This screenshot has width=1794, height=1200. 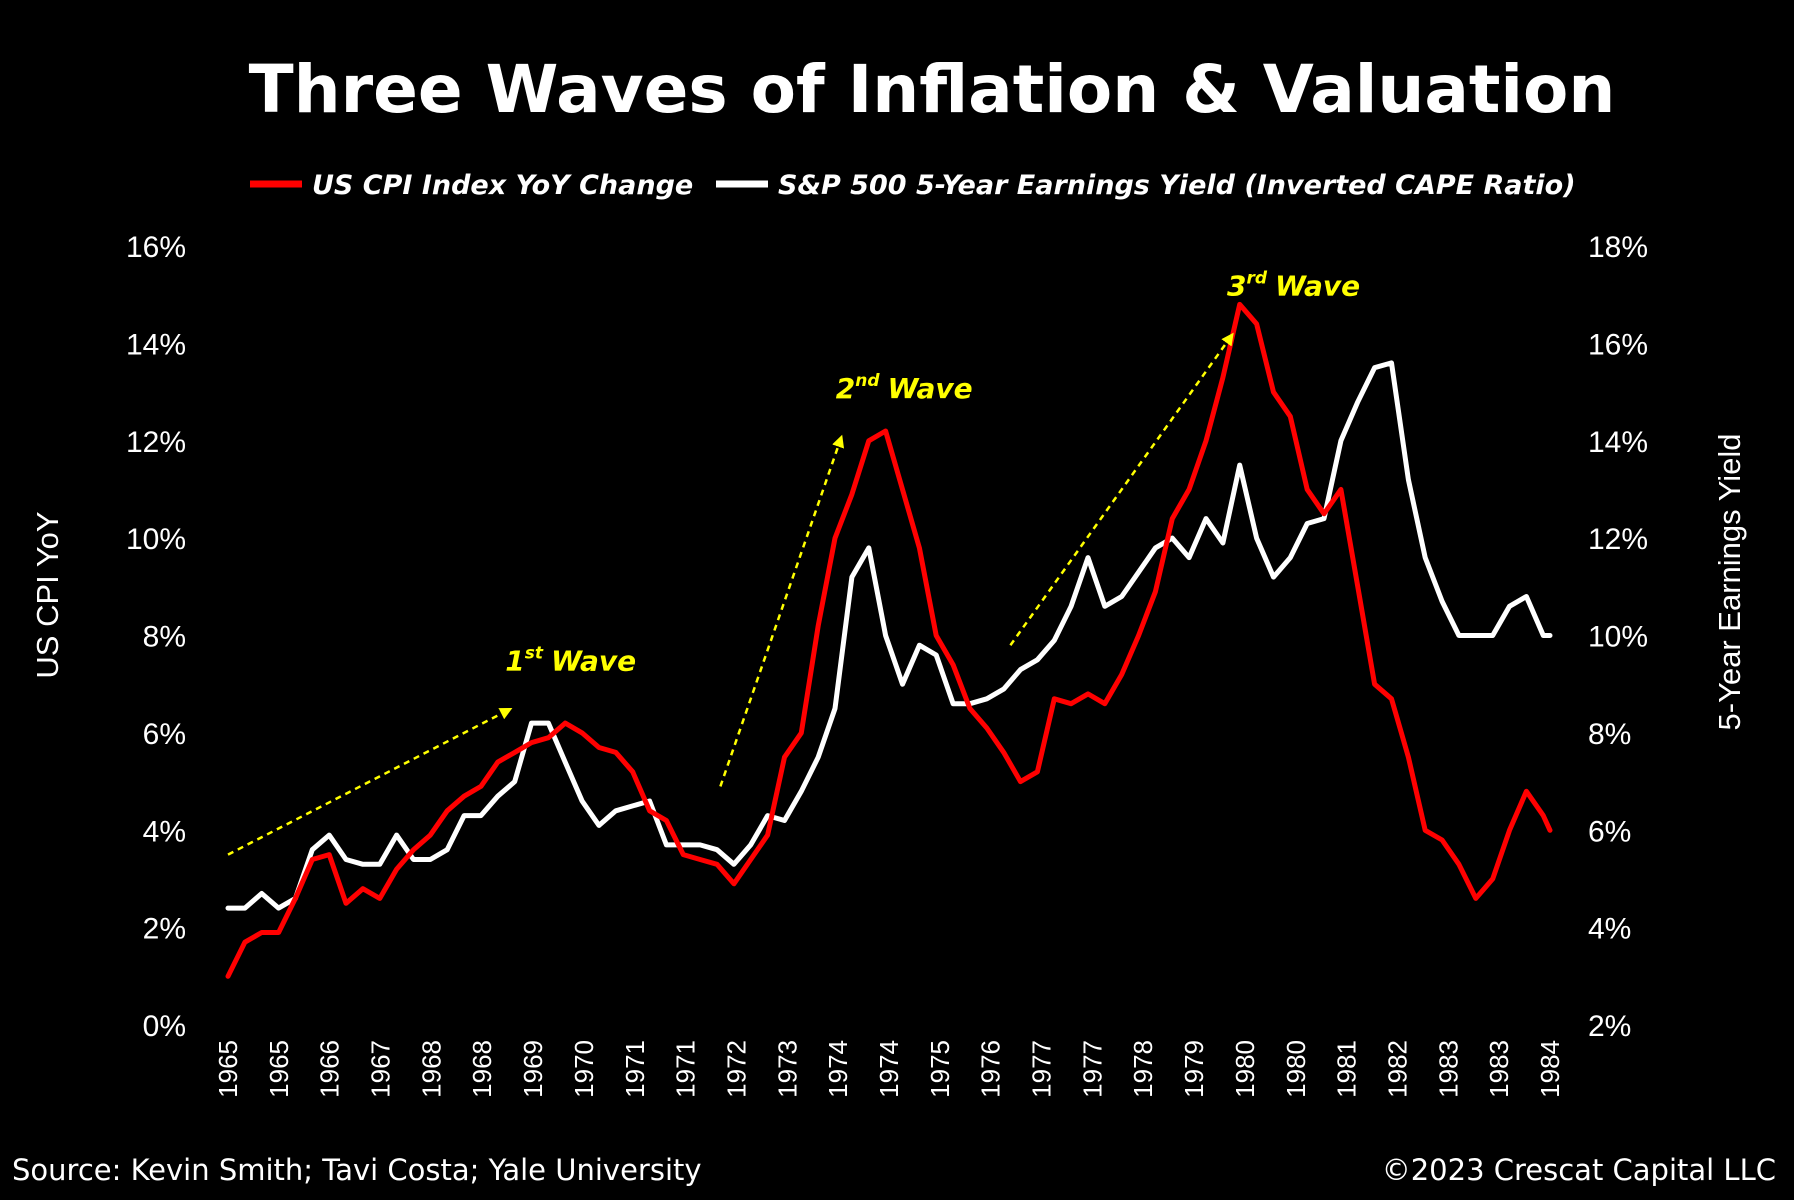 I want to click on x-tick-label: 1973, so click(x=787, y=1069).